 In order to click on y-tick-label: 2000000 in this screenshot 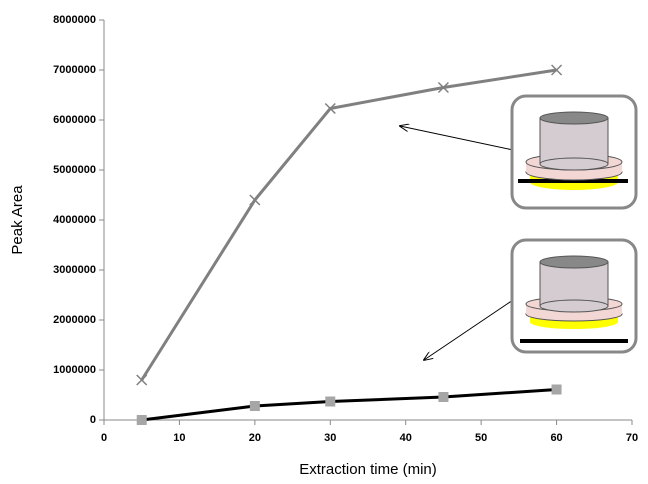, I will do `click(74, 320)`.